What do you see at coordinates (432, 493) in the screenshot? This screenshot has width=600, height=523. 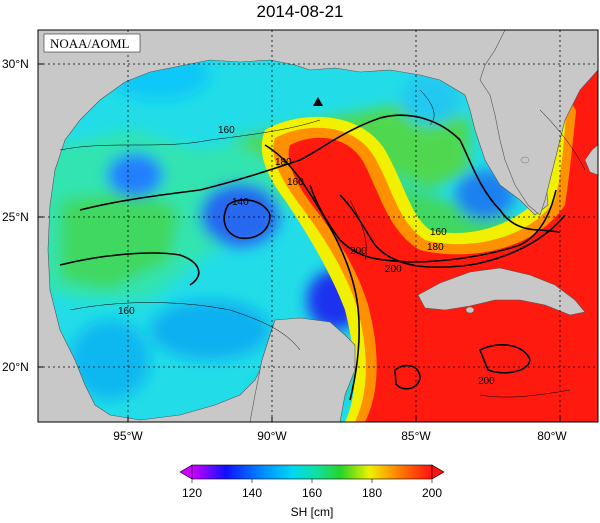 I see `colorbar-tick-label: 200` at bounding box center [432, 493].